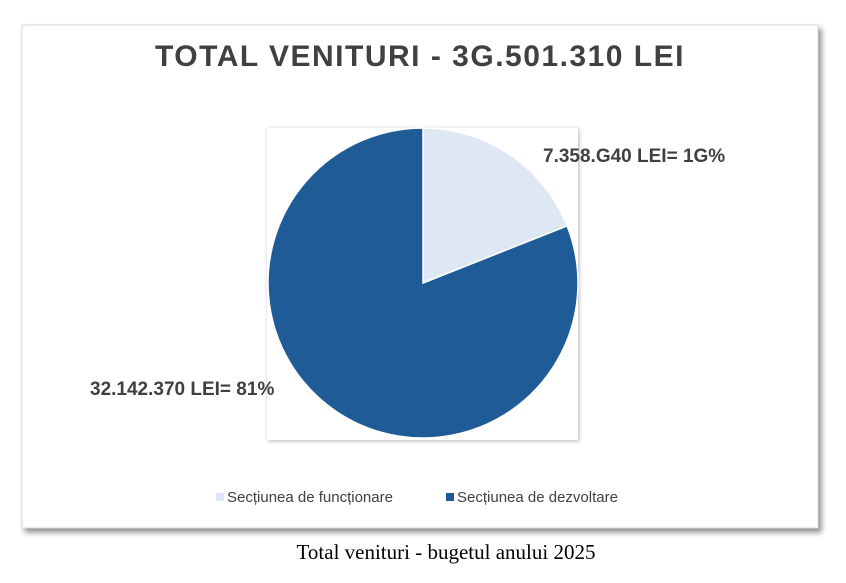 This screenshot has width=846, height=583. I want to click on data-label: 32.142.370 LEI= 81%, so click(182, 389).